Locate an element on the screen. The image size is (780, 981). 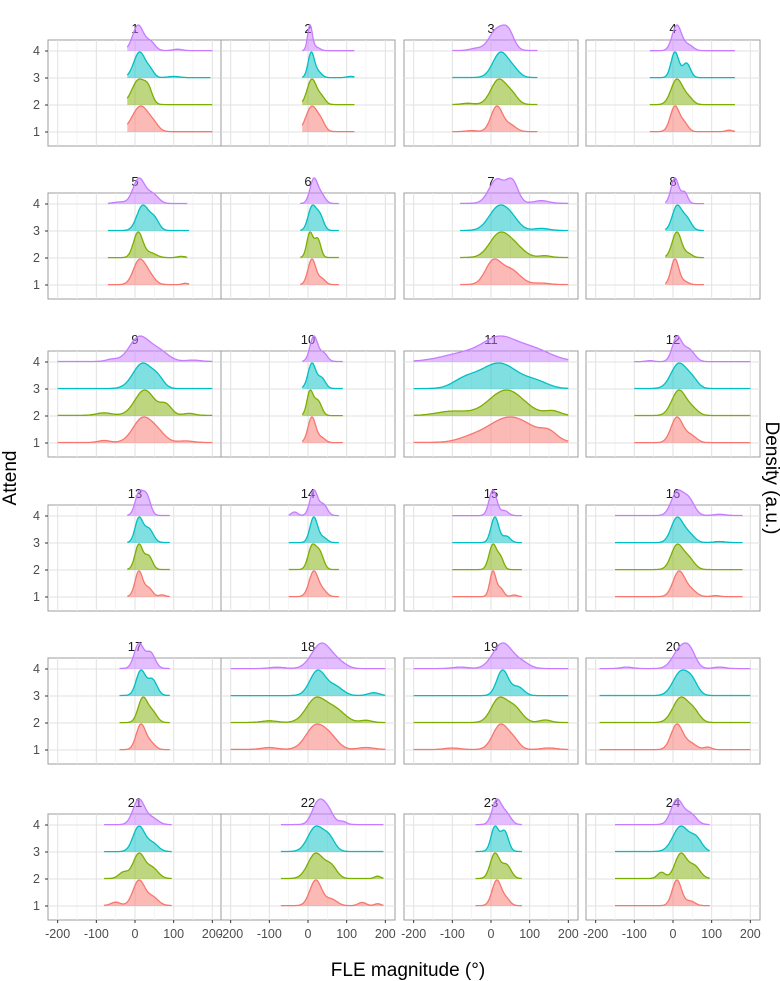
panel-8: 8 is located at coordinates (673, 237).